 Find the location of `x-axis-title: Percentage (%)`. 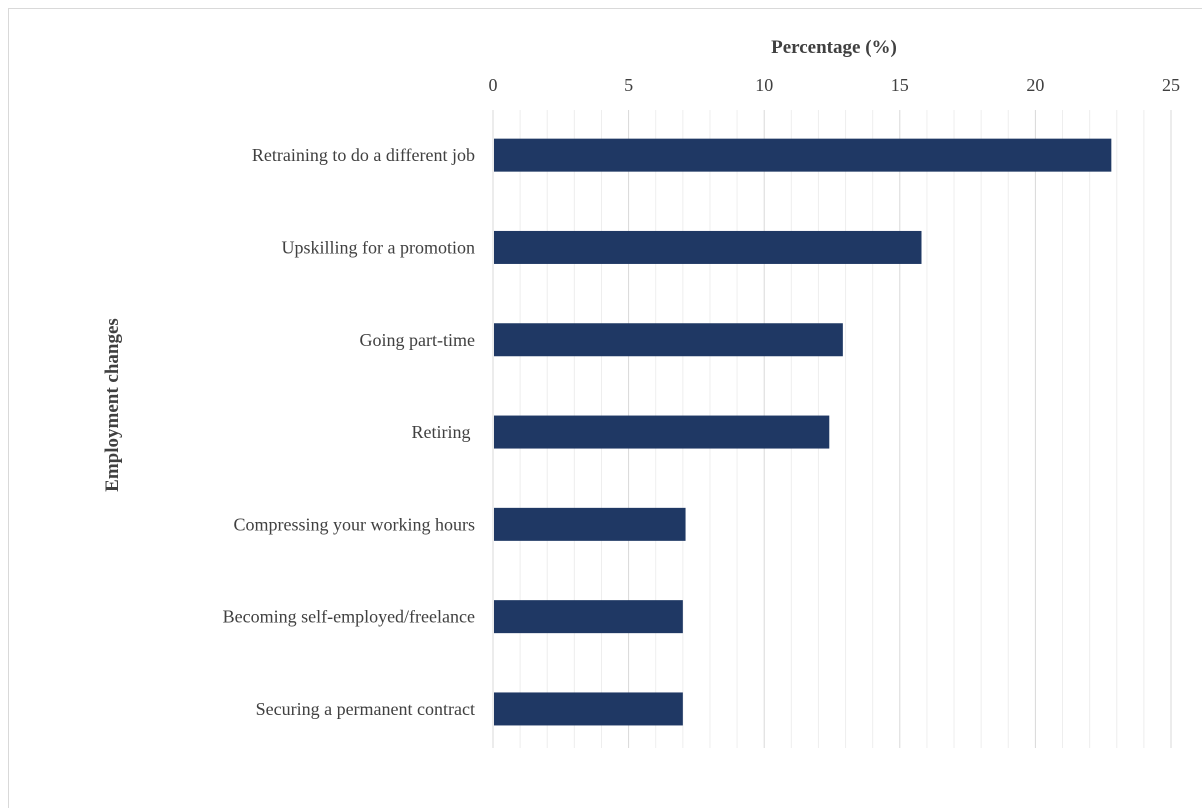

x-axis-title: Percentage (%) is located at coordinates (834, 47).